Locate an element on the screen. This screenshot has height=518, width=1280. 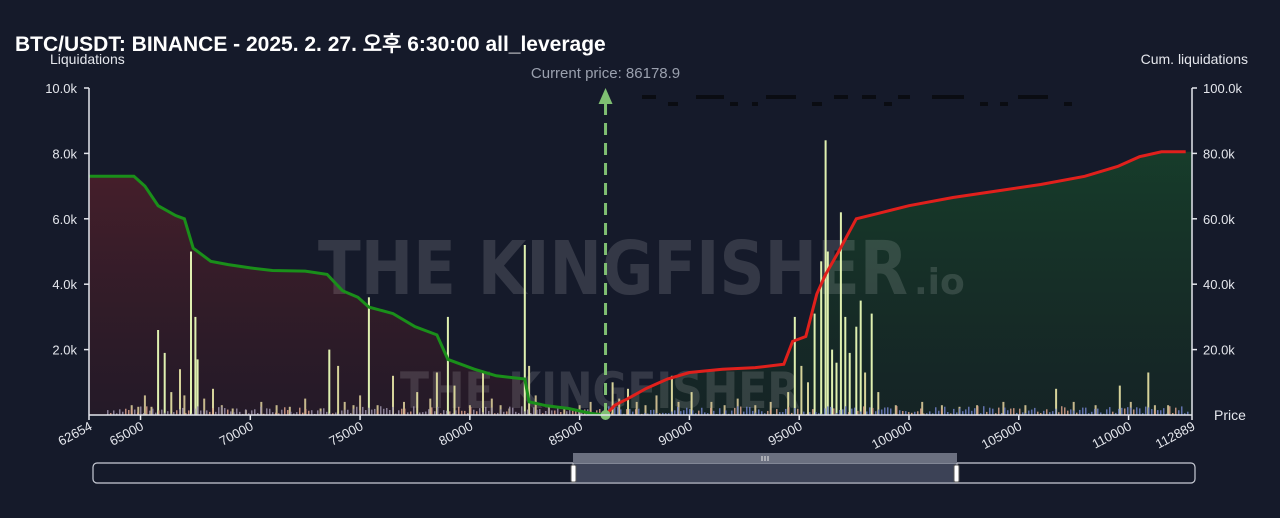
x-tick-label: 95000 is located at coordinates (785, 433).